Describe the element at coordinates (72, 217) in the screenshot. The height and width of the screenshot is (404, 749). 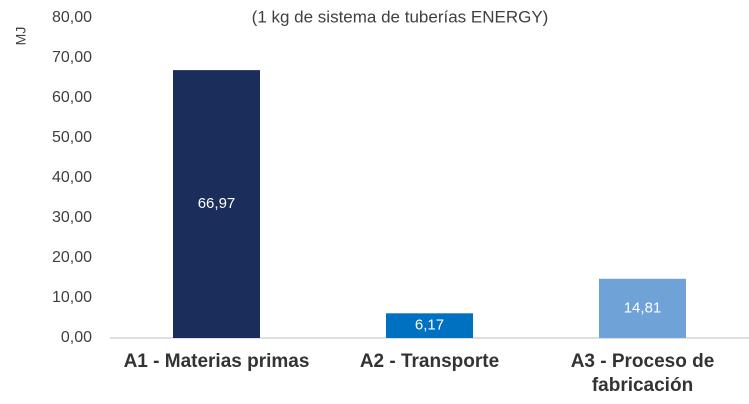
I see `y-tick-label: 30,00` at that location.